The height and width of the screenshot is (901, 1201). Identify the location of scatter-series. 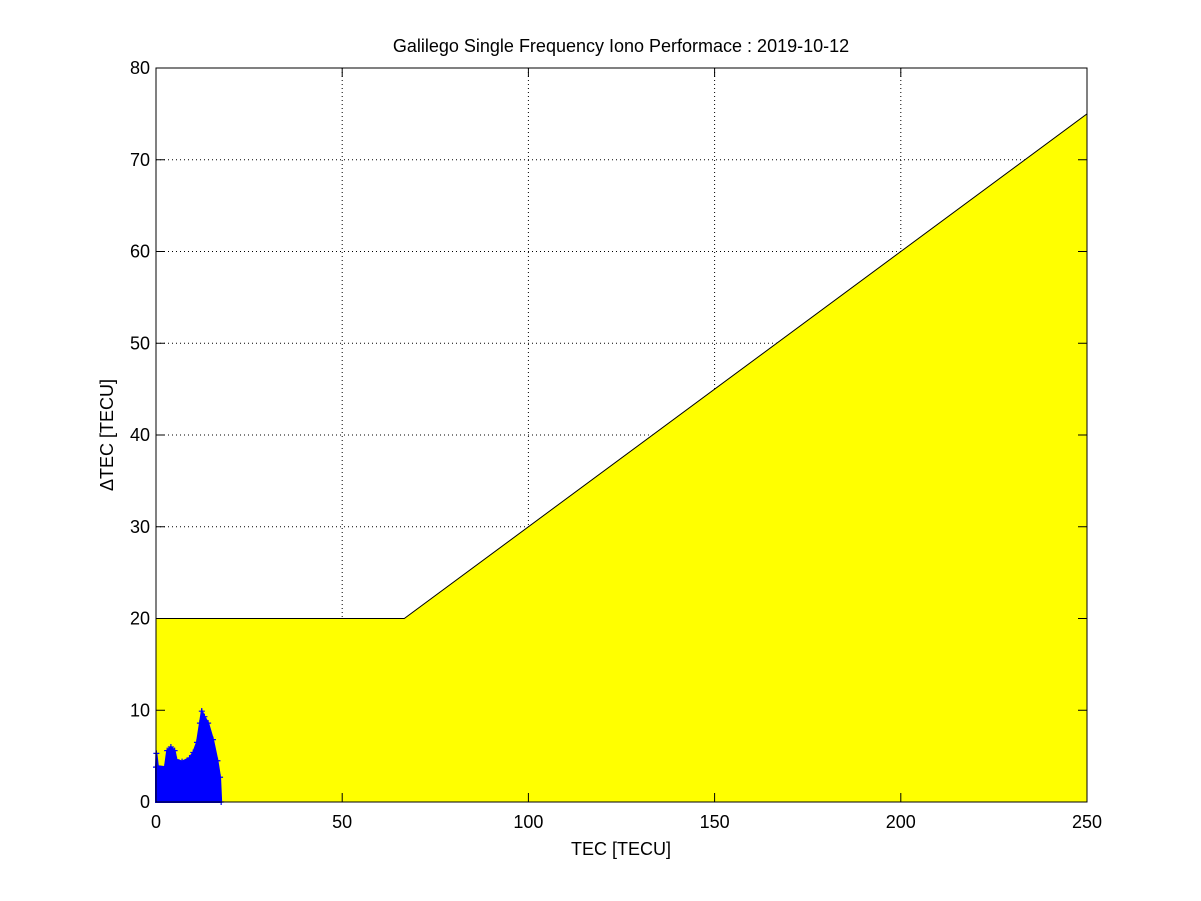
(189, 756).